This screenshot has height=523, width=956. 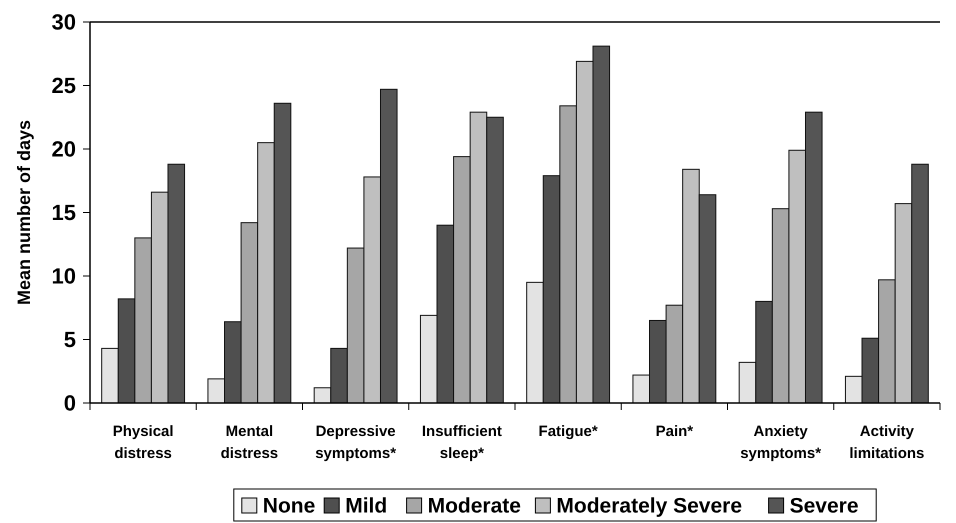 What do you see at coordinates (824, 506) in the screenshot?
I see `legend-label: Severe` at bounding box center [824, 506].